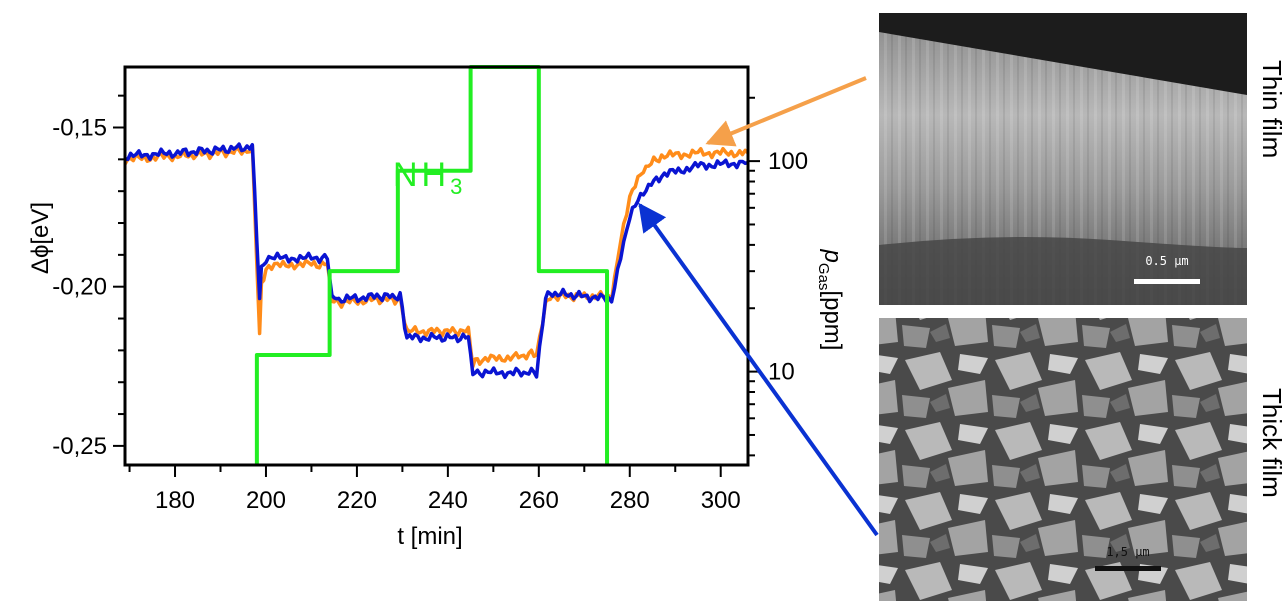  What do you see at coordinates (788, 161) in the screenshot?
I see `y-right-tick-label: 100` at bounding box center [788, 161].